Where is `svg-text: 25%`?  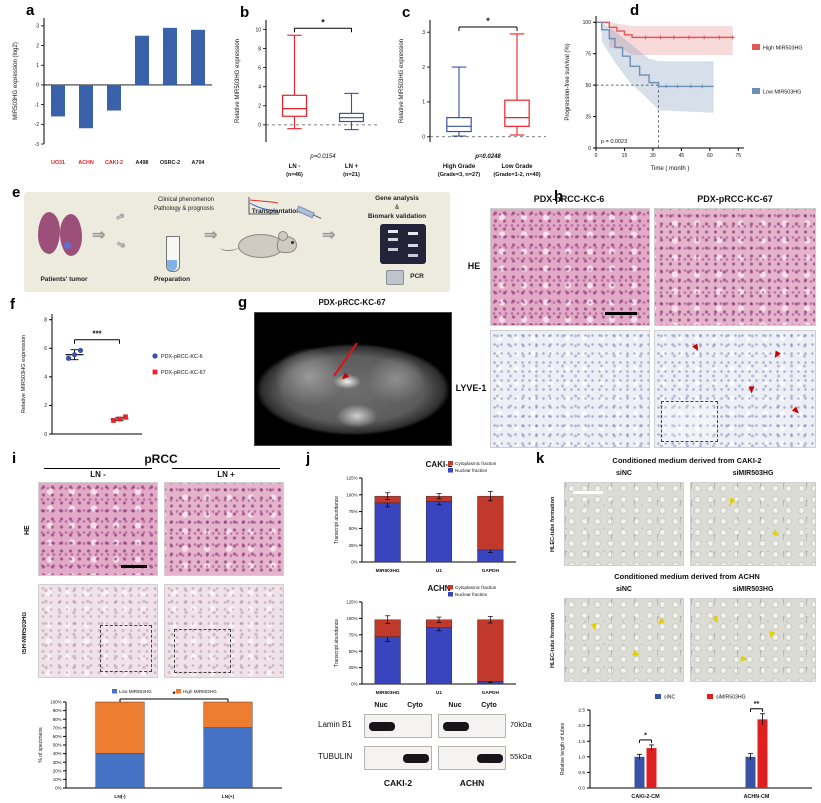 svg-text: 25% is located at coordinates (353, 667).